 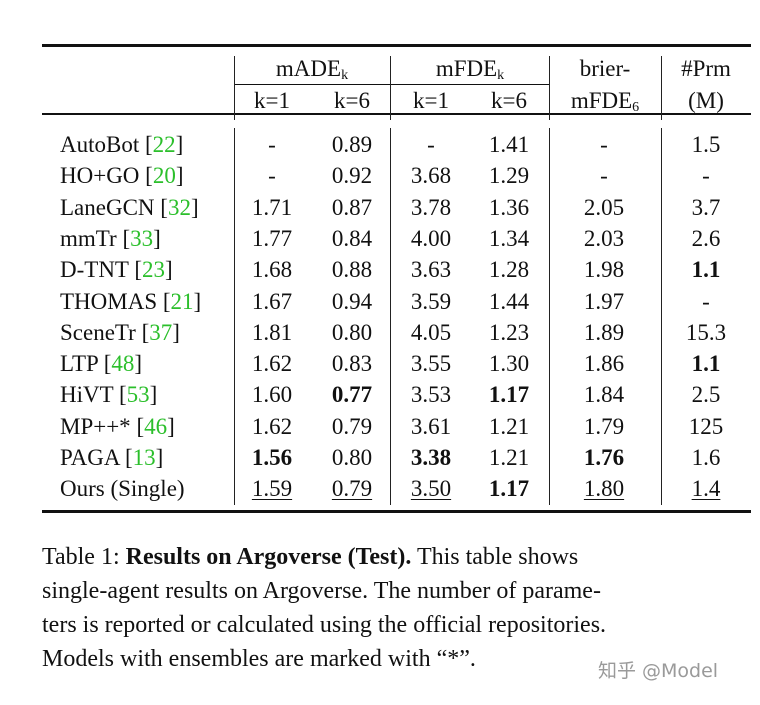 What do you see at coordinates (706, 68) in the screenshot?
I see `header-prm-1: #Prm` at bounding box center [706, 68].